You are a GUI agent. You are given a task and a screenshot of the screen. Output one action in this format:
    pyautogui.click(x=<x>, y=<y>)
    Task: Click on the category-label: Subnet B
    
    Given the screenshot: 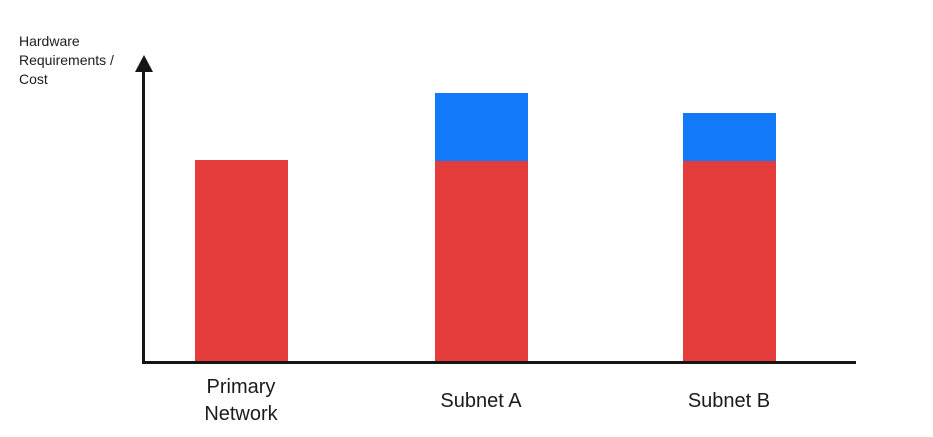 What is the action you would take?
    pyautogui.click(x=729, y=400)
    